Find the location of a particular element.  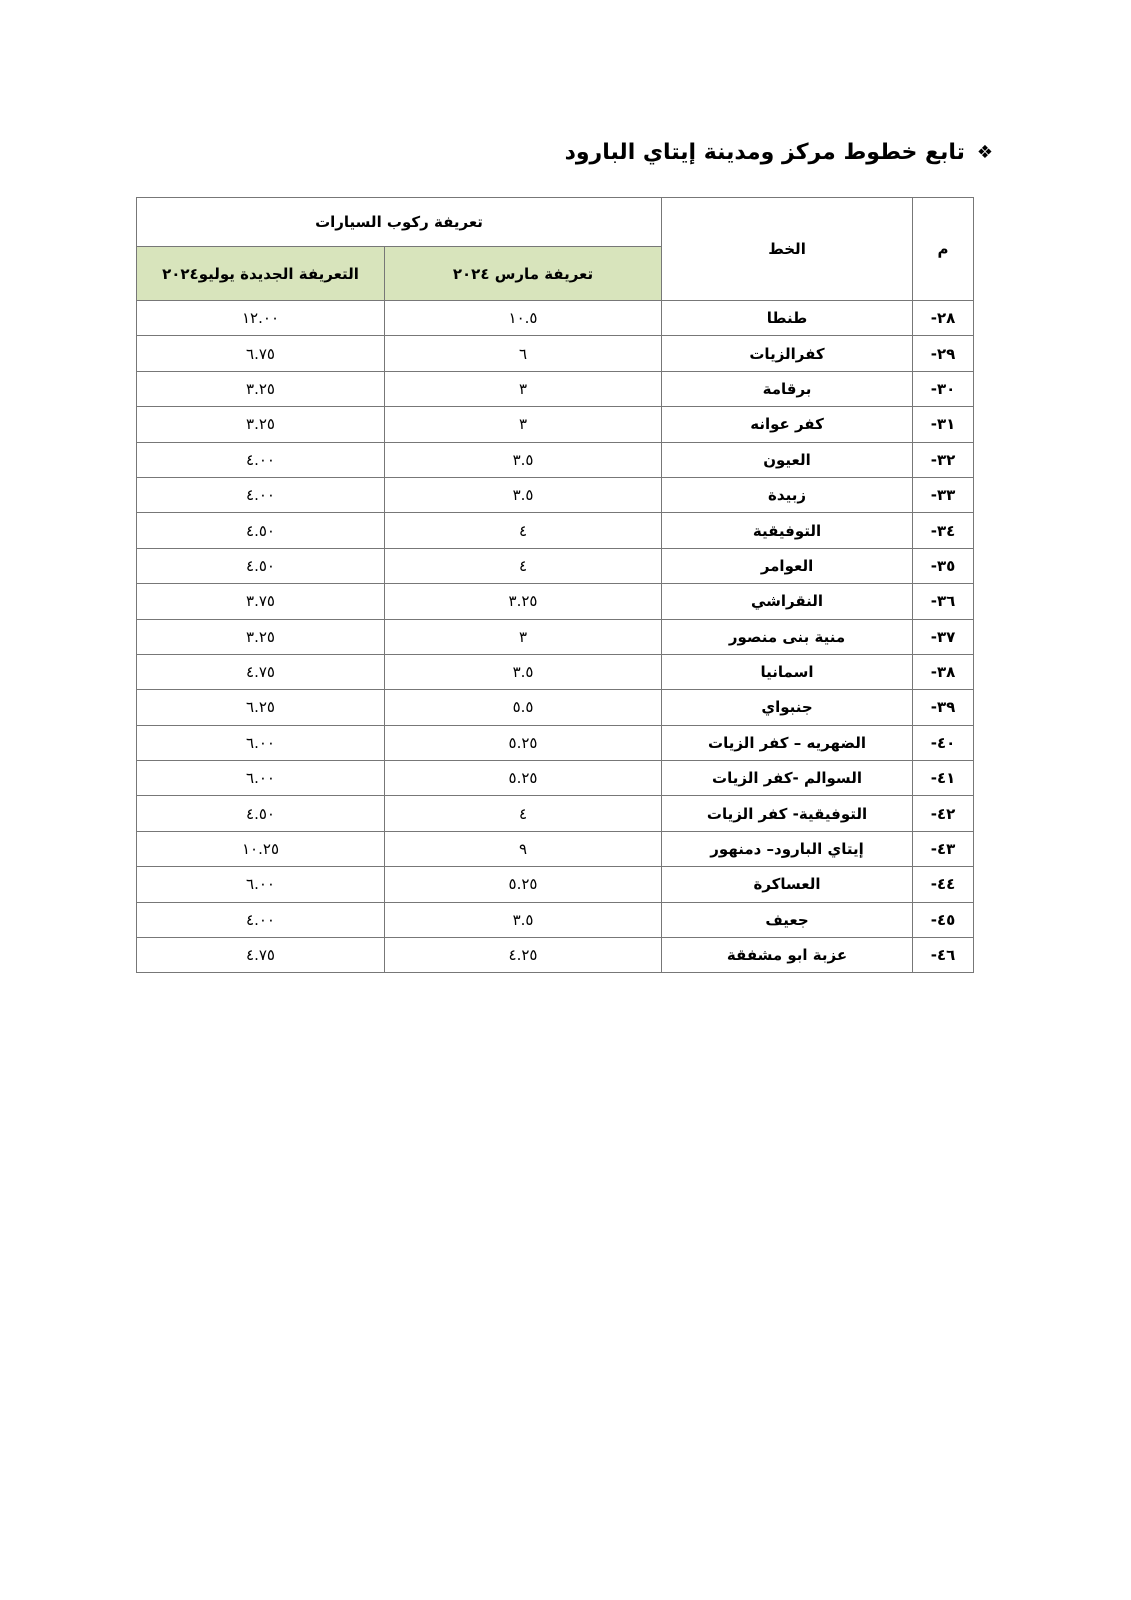

row-number: -٣١ is located at coordinates (943, 424).